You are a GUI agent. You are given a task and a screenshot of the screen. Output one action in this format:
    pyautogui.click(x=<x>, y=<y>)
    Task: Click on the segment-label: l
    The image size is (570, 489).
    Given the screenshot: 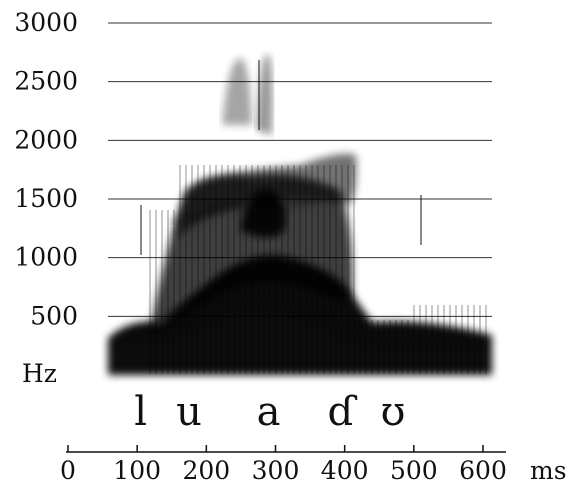 What is the action you would take?
    pyautogui.click(x=140, y=412)
    